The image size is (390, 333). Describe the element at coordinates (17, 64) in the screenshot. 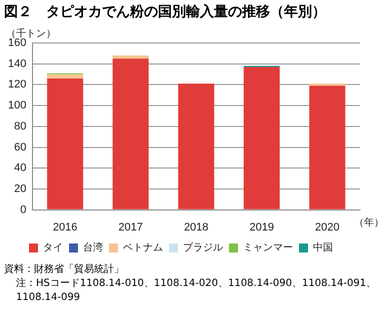

I see `y-tick-label: 140` at that location.